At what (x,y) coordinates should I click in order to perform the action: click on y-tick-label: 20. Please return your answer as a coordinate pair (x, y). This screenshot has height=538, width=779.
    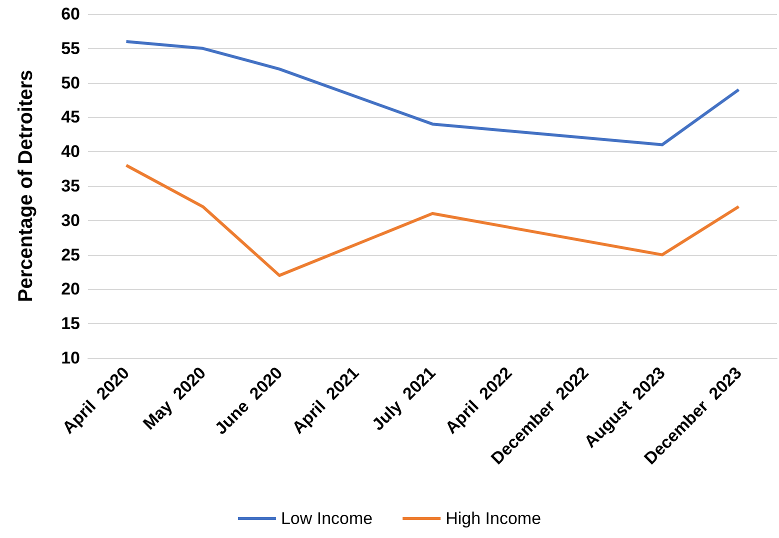
    Looking at the image, I should click on (70, 289).